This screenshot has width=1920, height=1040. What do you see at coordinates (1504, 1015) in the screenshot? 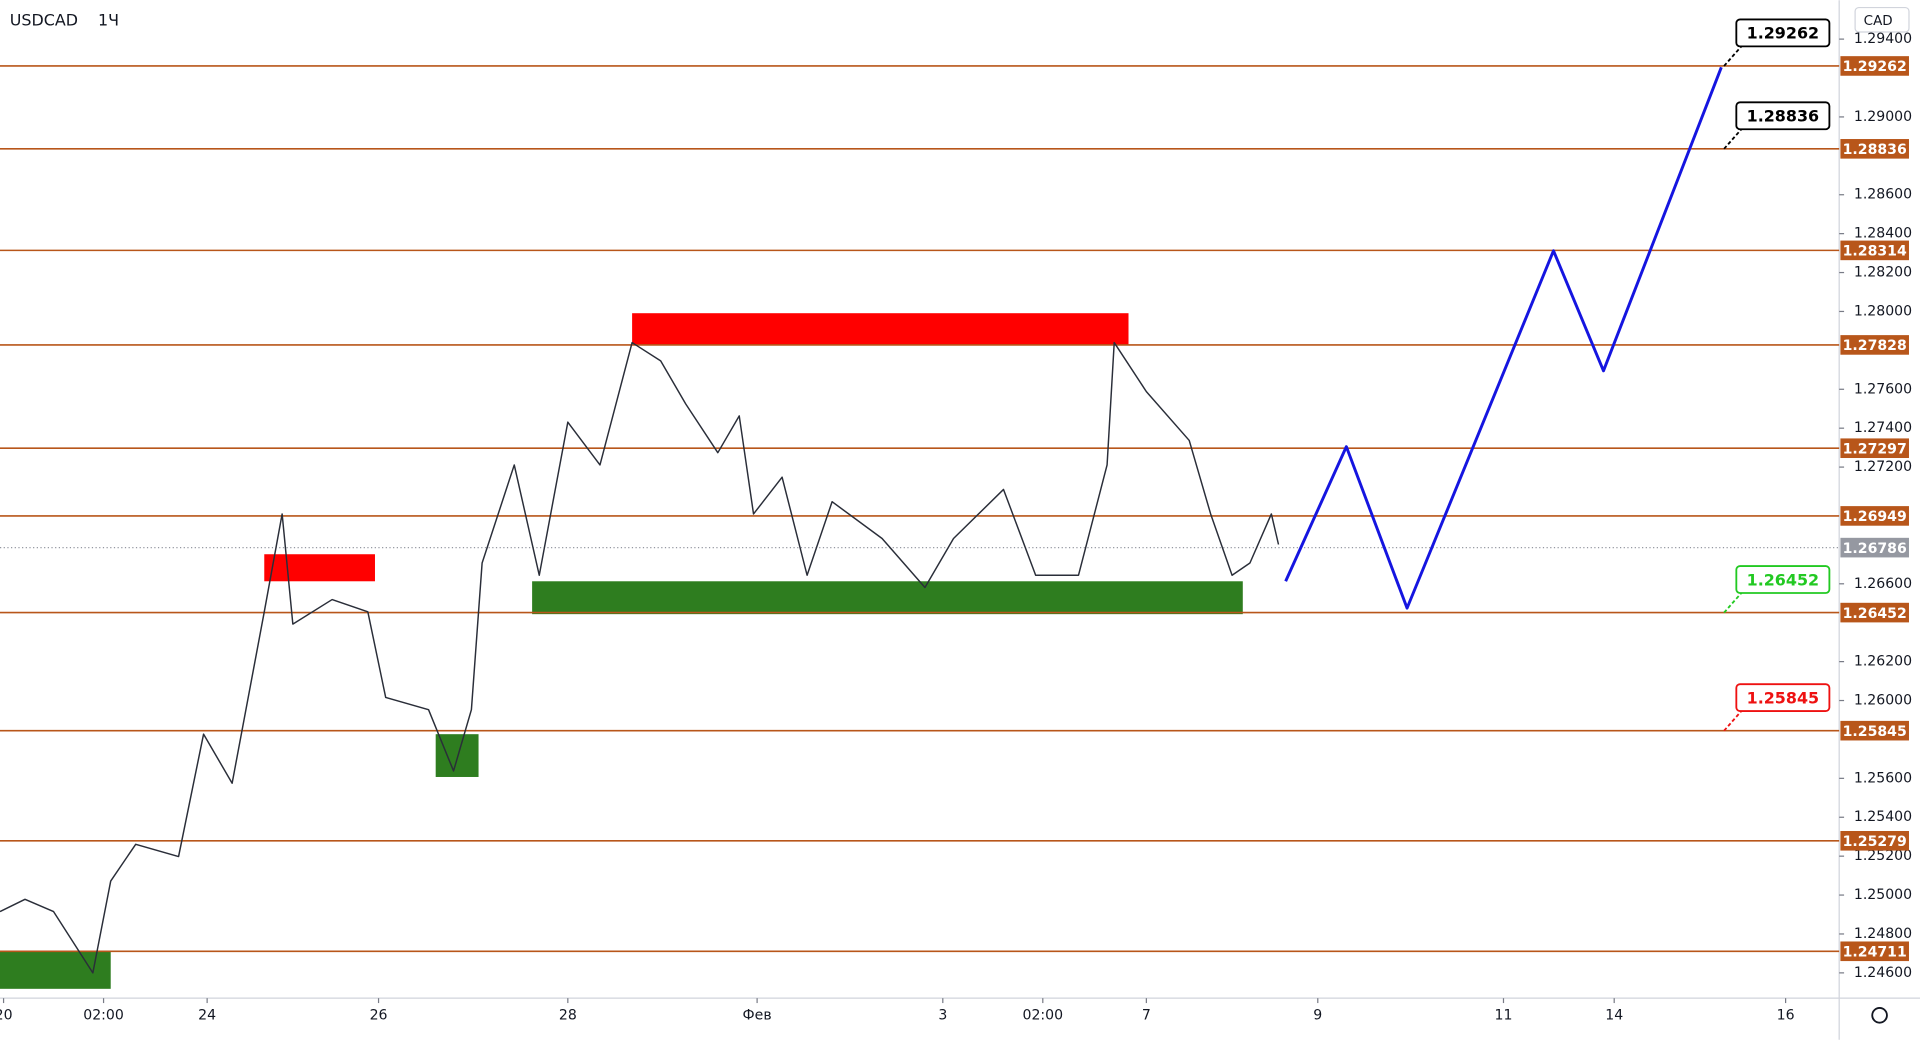
I see `x-tick-label: 11` at bounding box center [1504, 1015].